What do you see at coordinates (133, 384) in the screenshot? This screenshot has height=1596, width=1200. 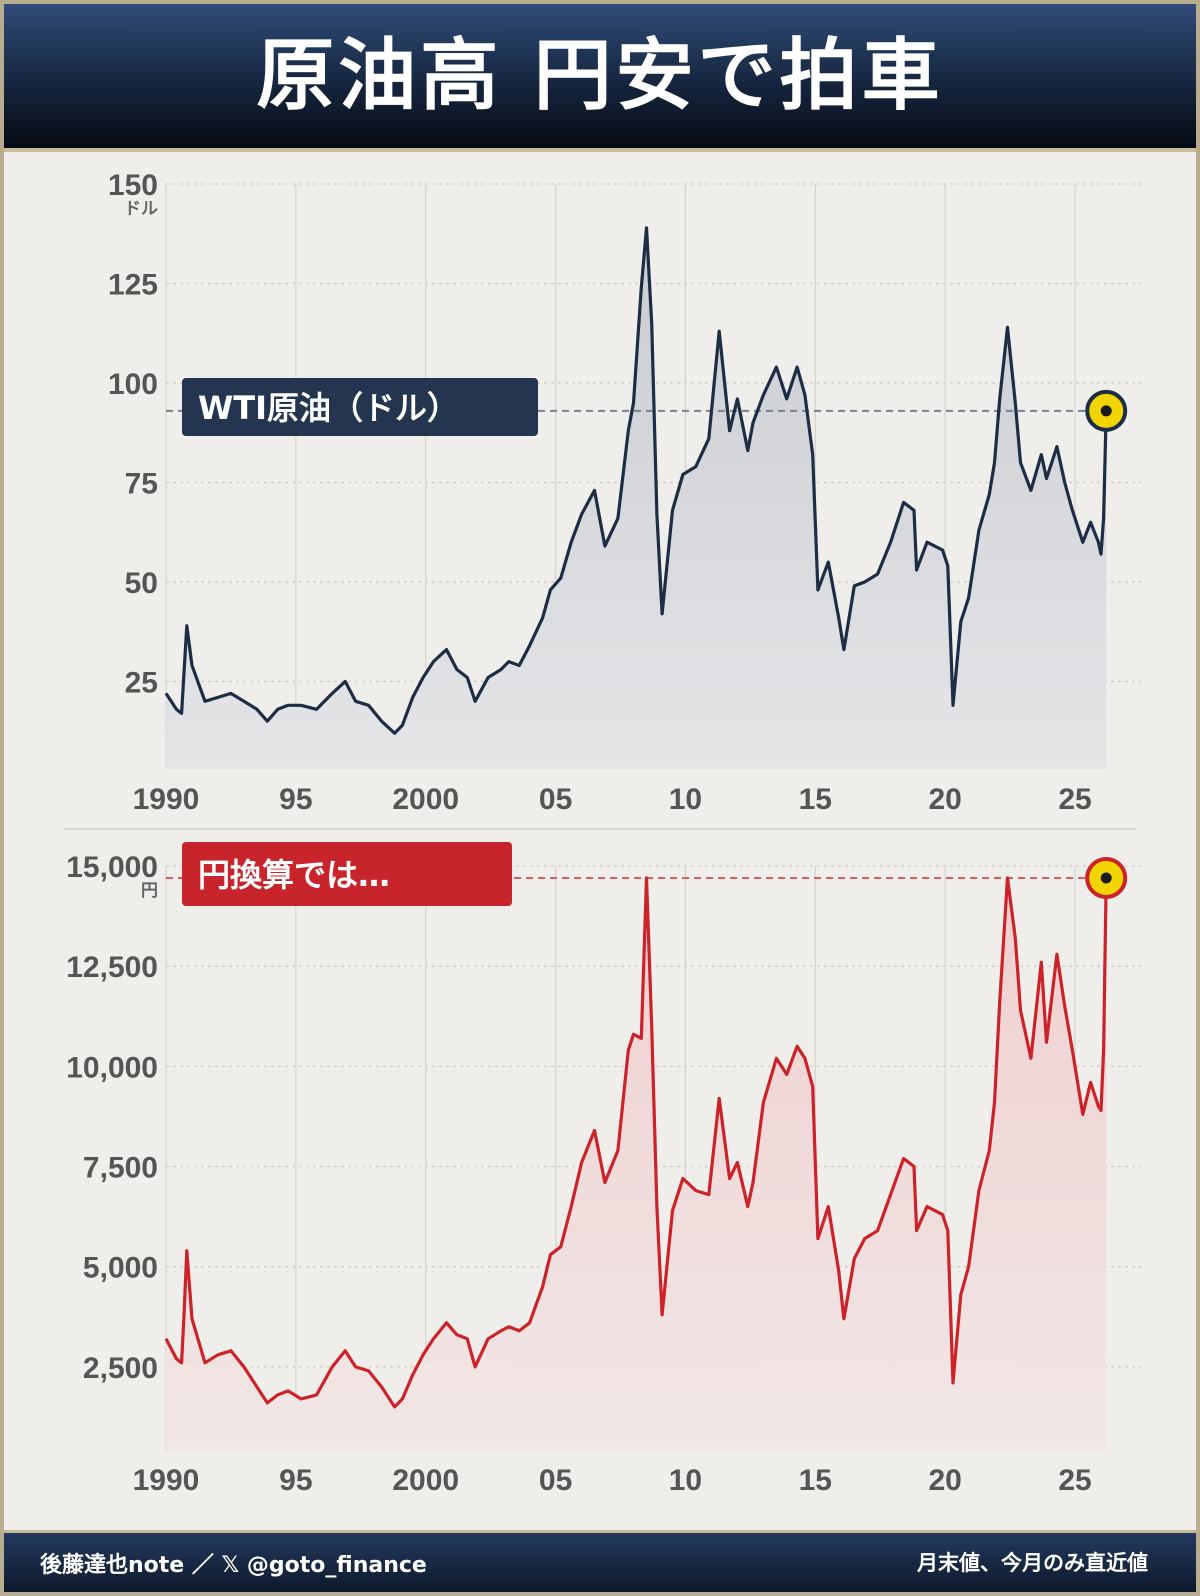 I see `y-tick-label: 100` at bounding box center [133, 384].